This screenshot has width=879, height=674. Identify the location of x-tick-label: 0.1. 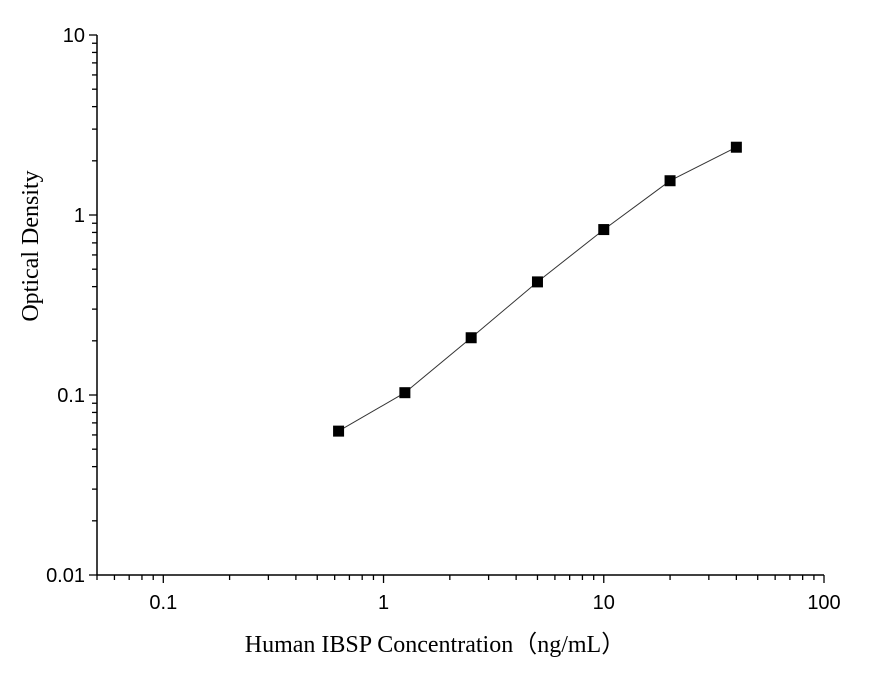
(163, 603).